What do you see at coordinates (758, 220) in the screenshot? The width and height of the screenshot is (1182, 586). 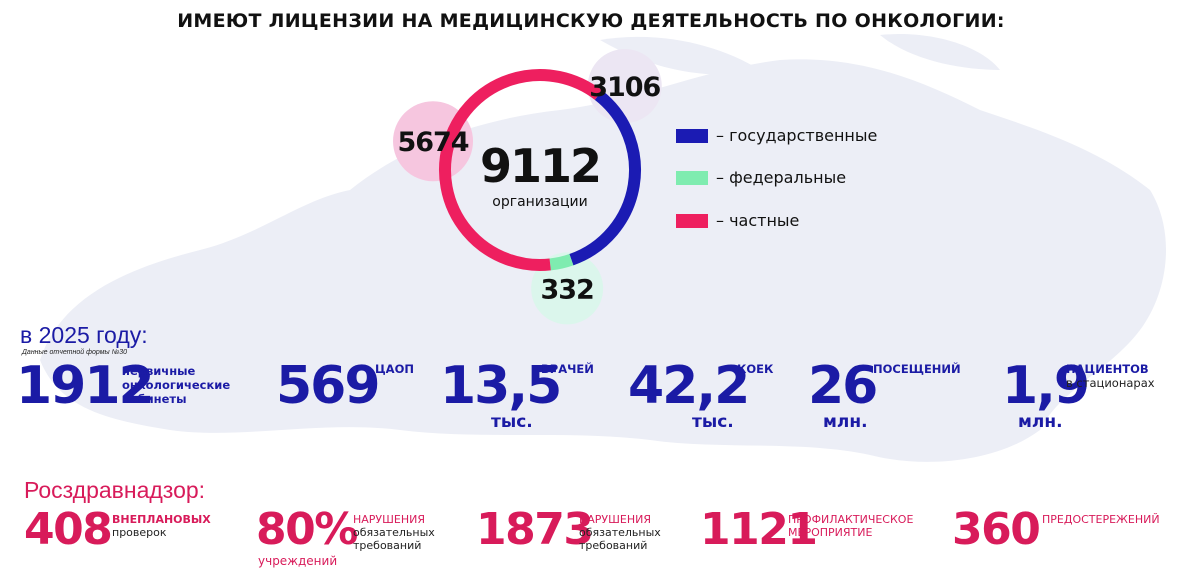 I see `legend-label: – частные` at bounding box center [758, 220].